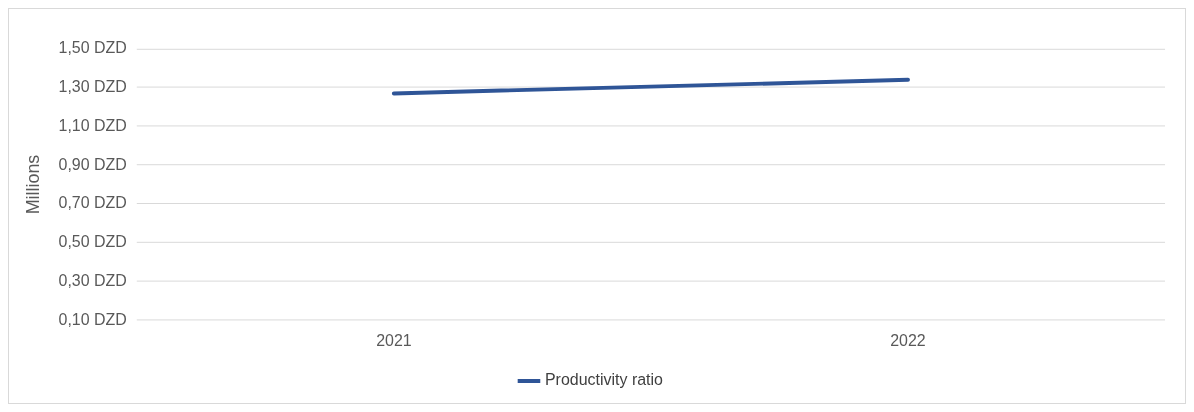  What do you see at coordinates (92, 164) in the screenshot?
I see `y-tick-label: 0,90 DZD` at bounding box center [92, 164].